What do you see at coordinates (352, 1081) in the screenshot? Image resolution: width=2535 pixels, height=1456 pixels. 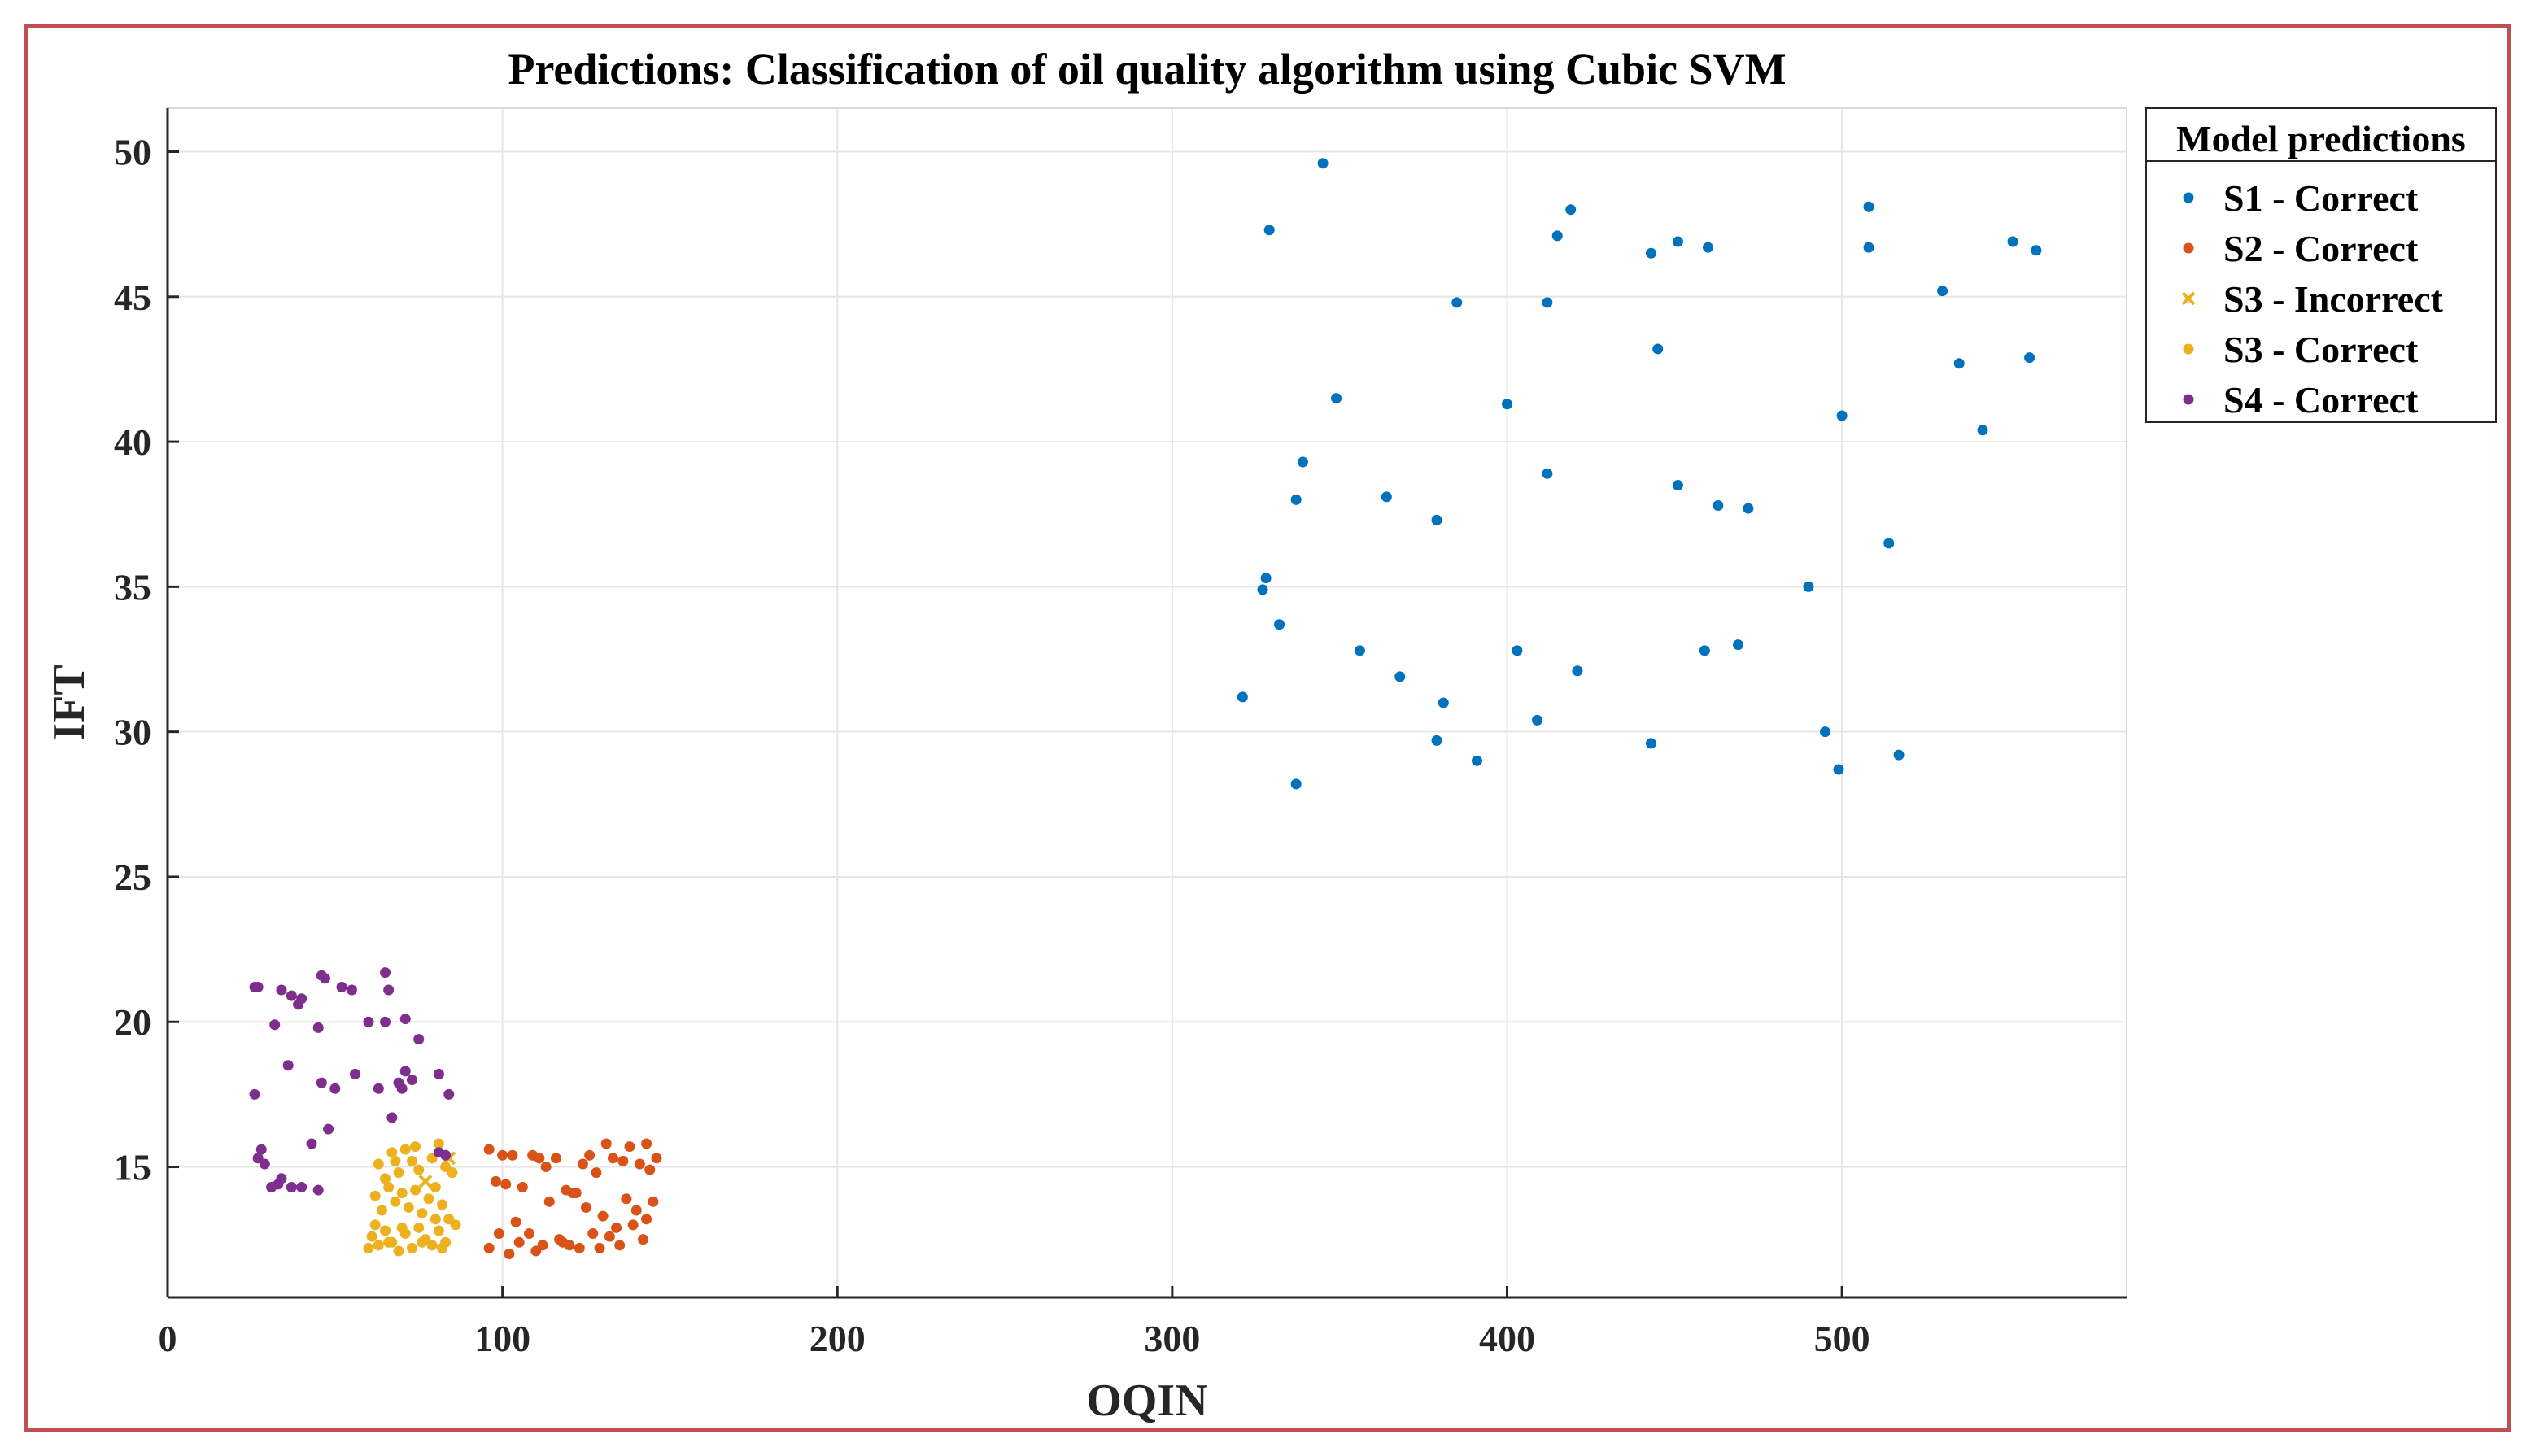 I see `series-s4-correct` at bounding box center [352, 1081].